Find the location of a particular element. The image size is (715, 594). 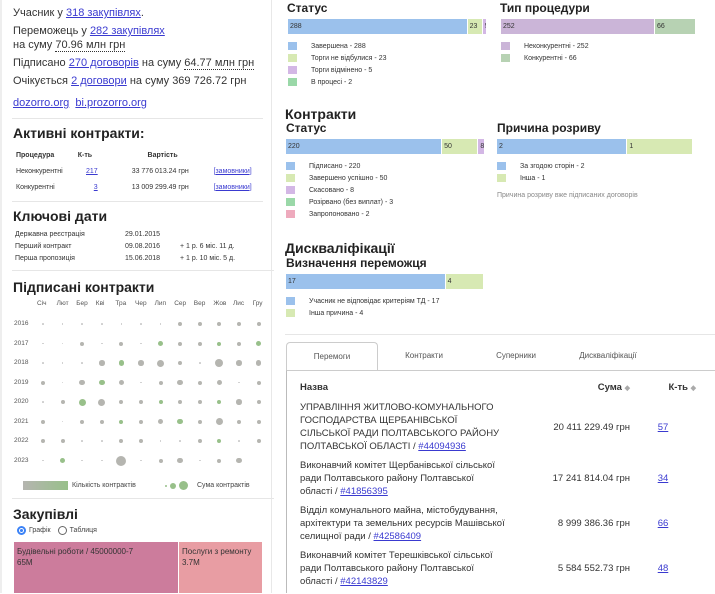

count-link: 34 is located at coordinates (663, 478).